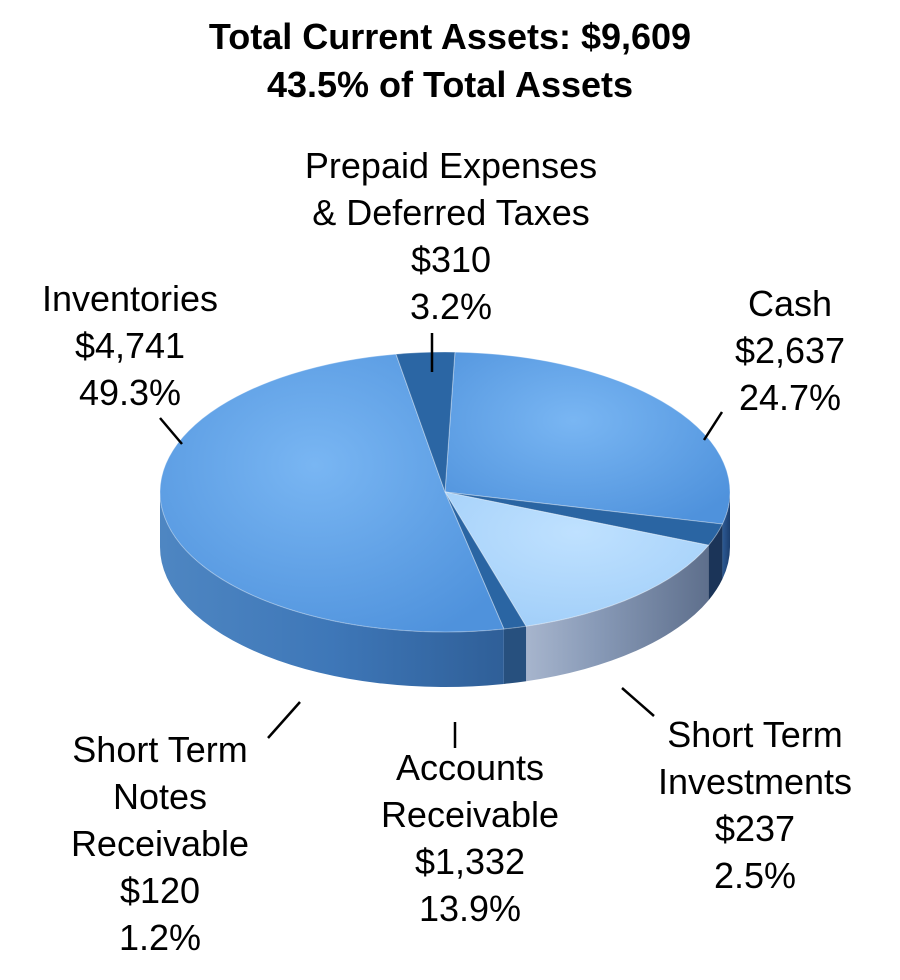  What do you see at coordinates (160, 843) in the screenshot?
I see `label-notes-receivable: Short Term Notes Receivable $120 1.2%` at bounding box center [160, 843].